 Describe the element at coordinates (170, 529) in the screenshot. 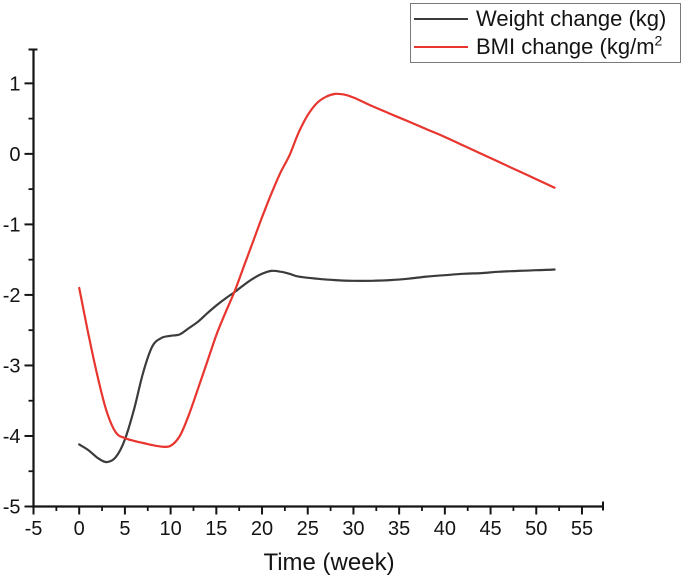

I see `x-tick-label: 10` at that location.